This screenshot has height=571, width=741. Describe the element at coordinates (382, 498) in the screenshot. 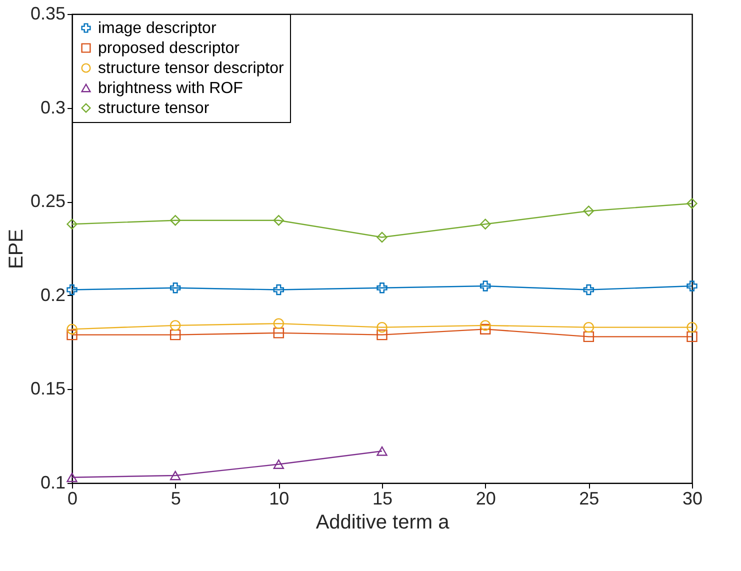

I see `x-tick-label: 15` at that location.